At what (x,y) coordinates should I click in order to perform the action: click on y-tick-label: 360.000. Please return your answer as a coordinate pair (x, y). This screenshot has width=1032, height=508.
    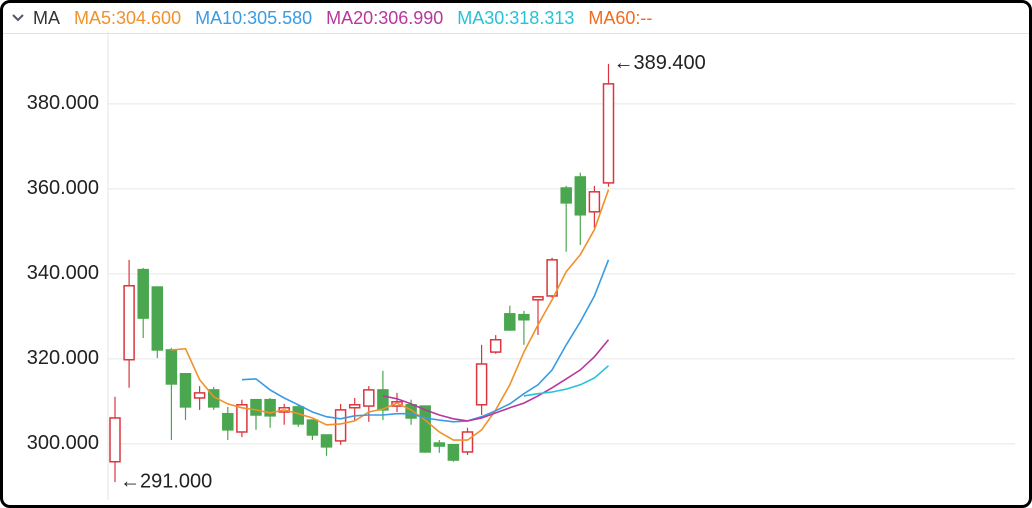
    Looking at the image, I should click on (63, 188).